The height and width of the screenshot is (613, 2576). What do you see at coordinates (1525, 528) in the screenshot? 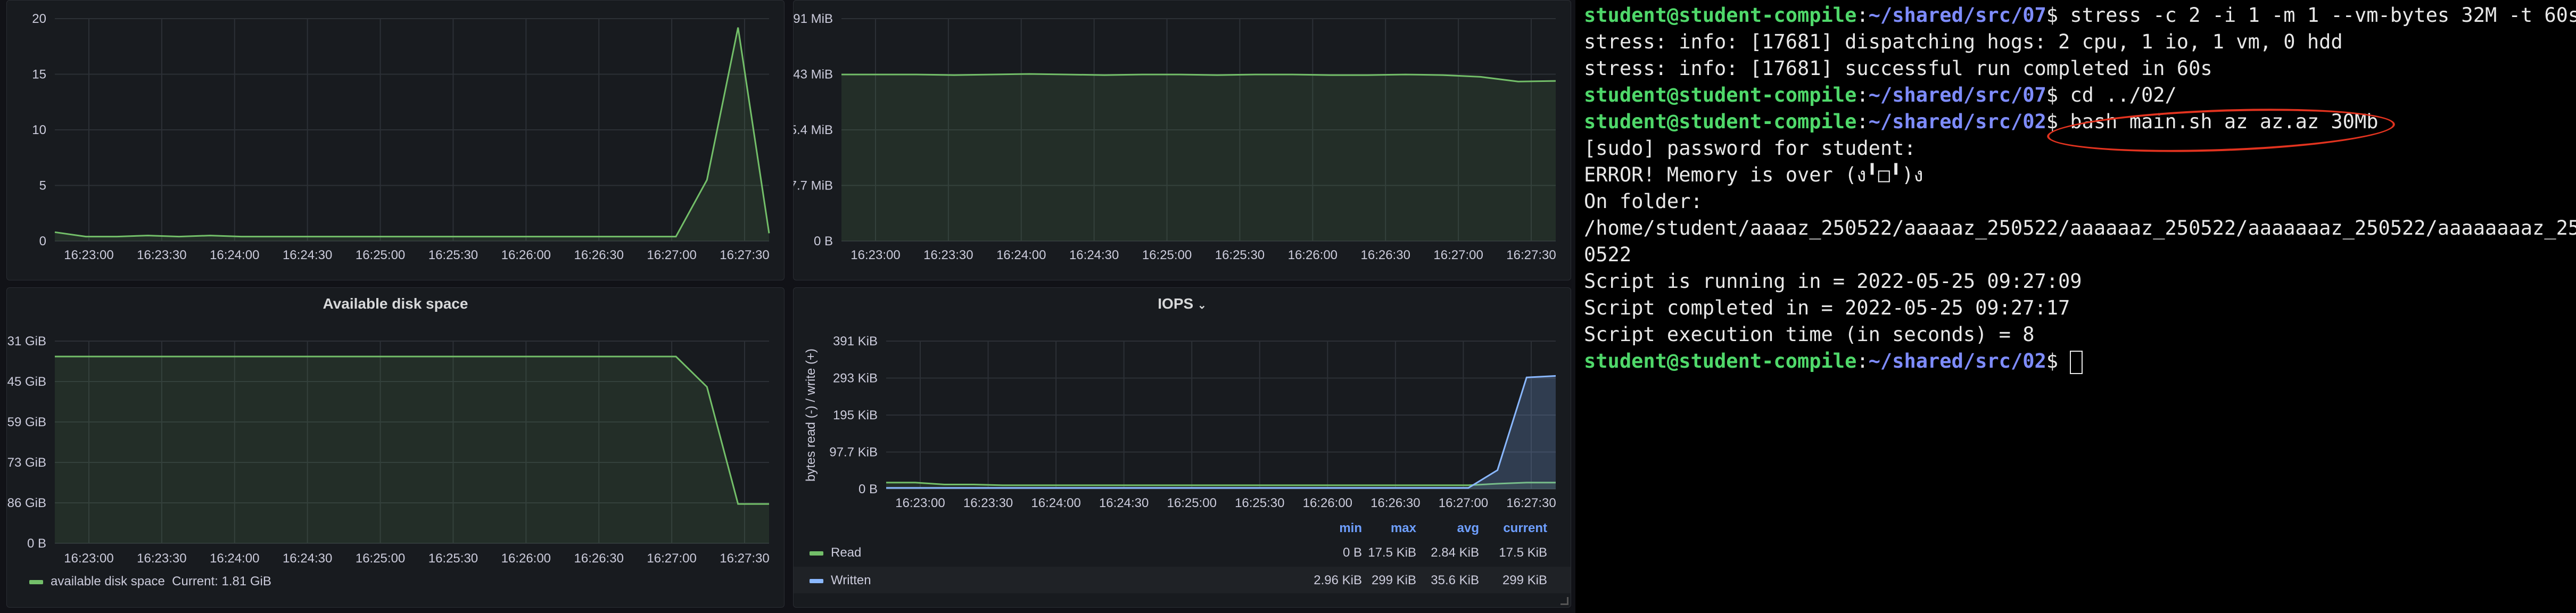
I see `legend-header-current: current` at bounding box center [1525, 528].